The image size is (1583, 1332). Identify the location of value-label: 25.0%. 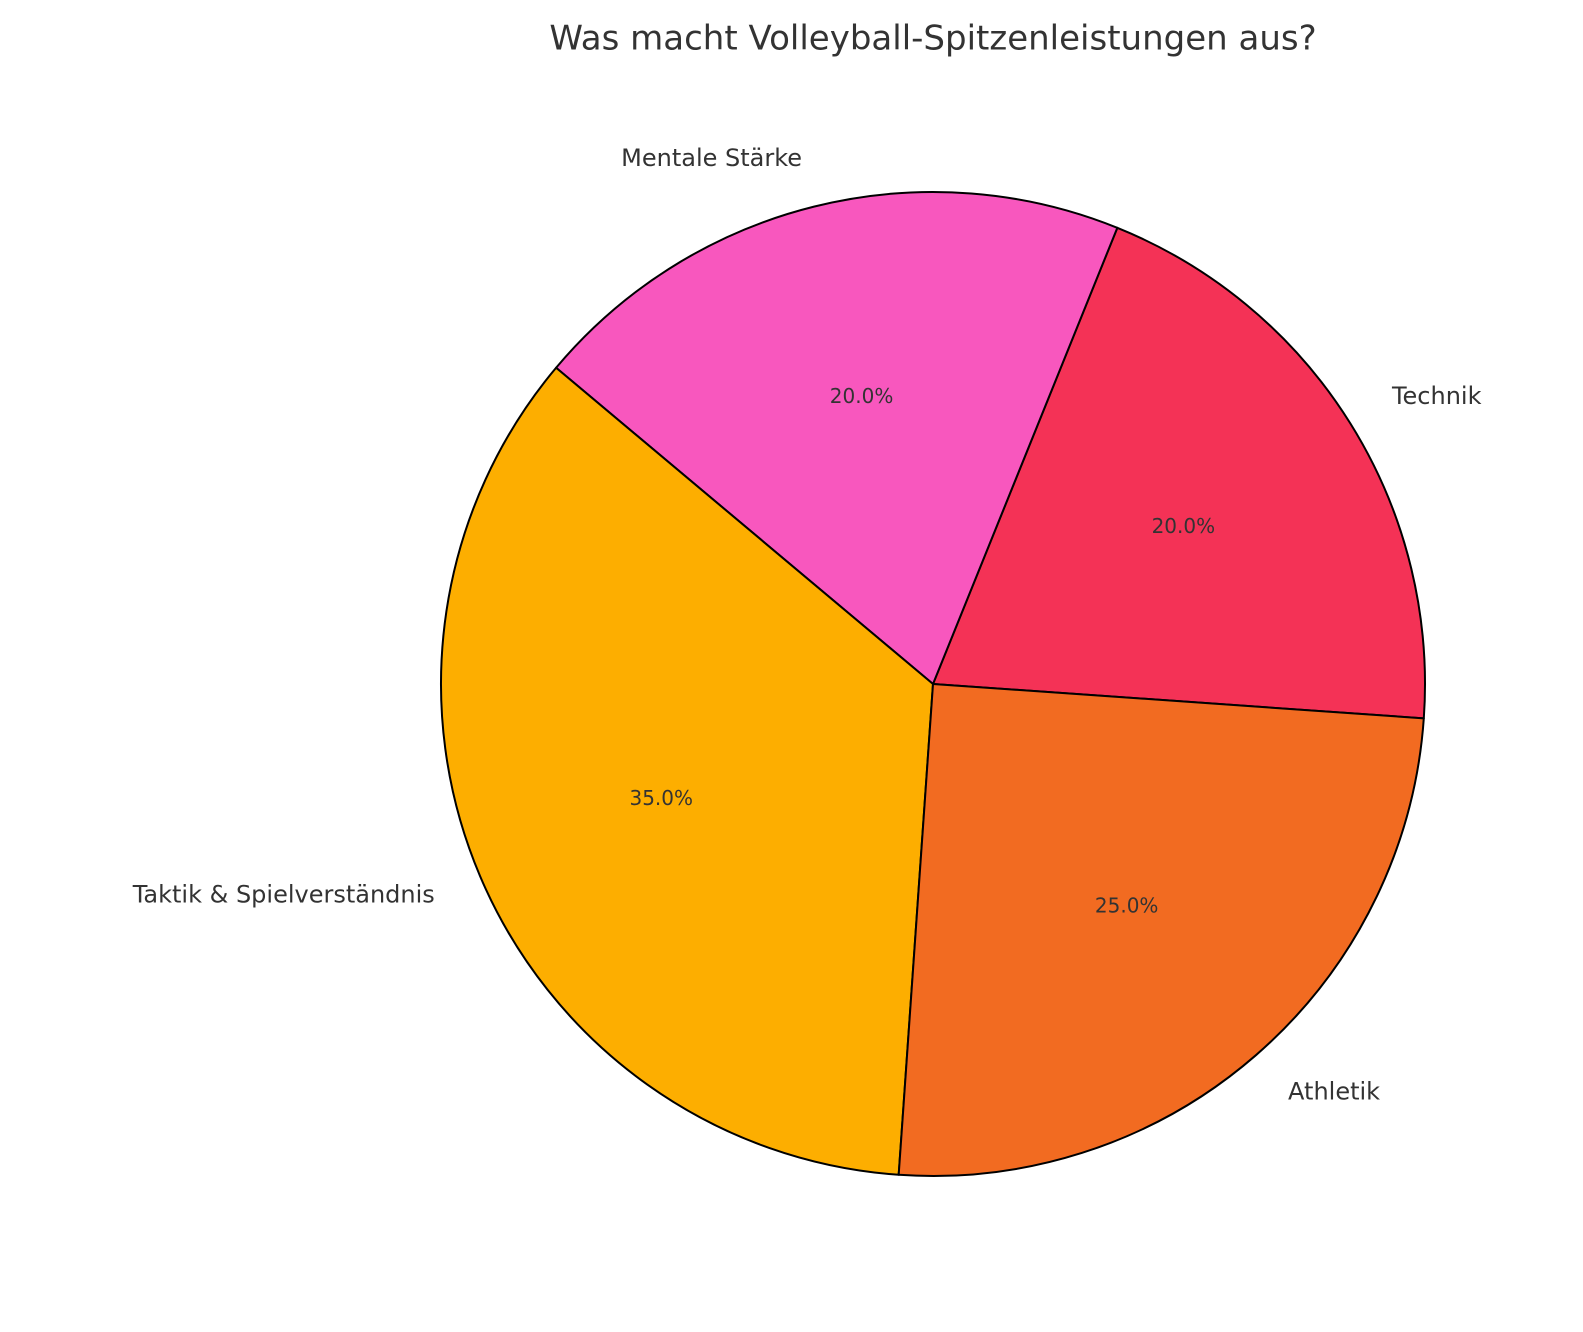
(1127, 905).